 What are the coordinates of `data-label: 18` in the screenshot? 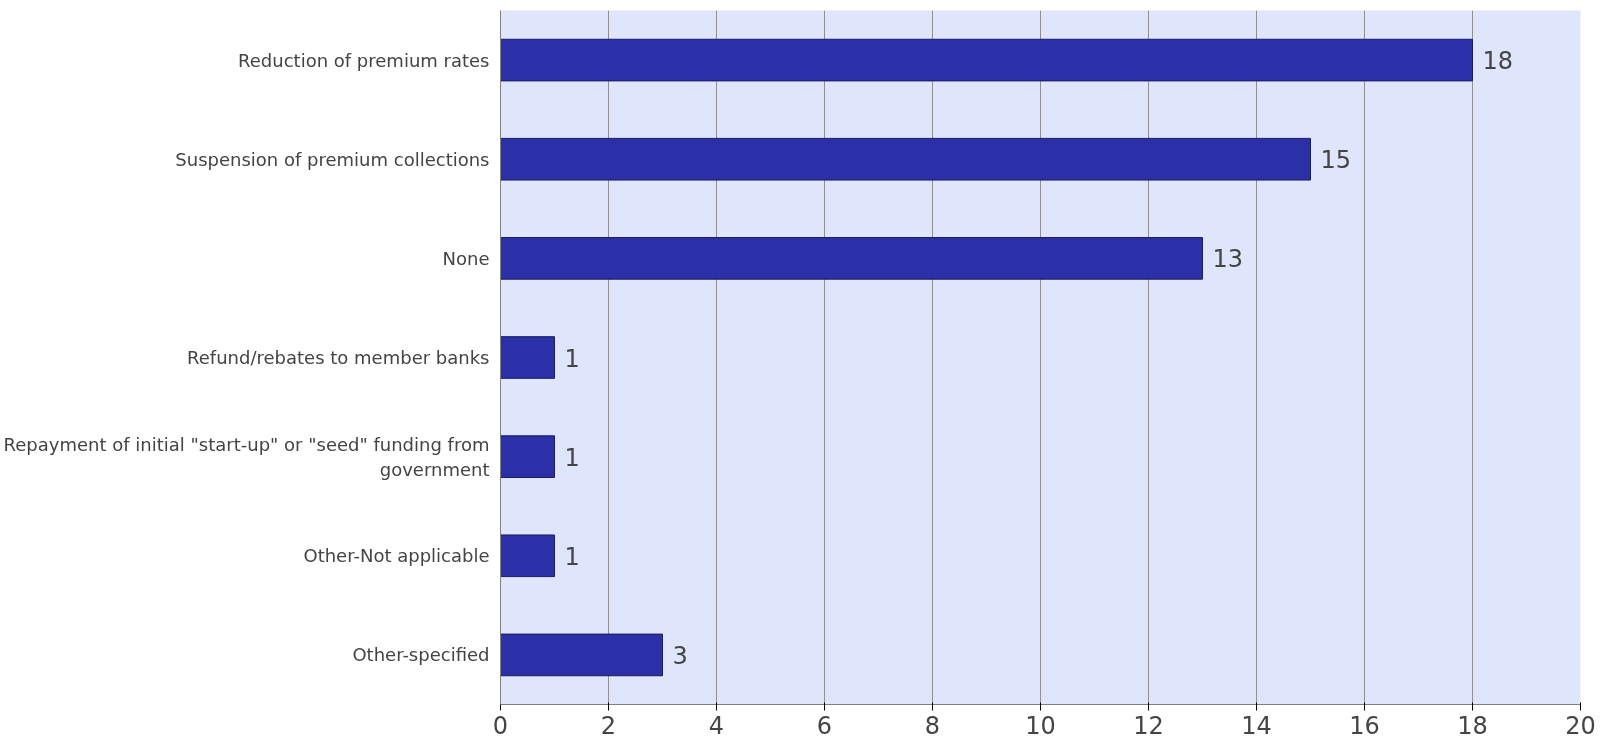 It's located at (1498, 61).